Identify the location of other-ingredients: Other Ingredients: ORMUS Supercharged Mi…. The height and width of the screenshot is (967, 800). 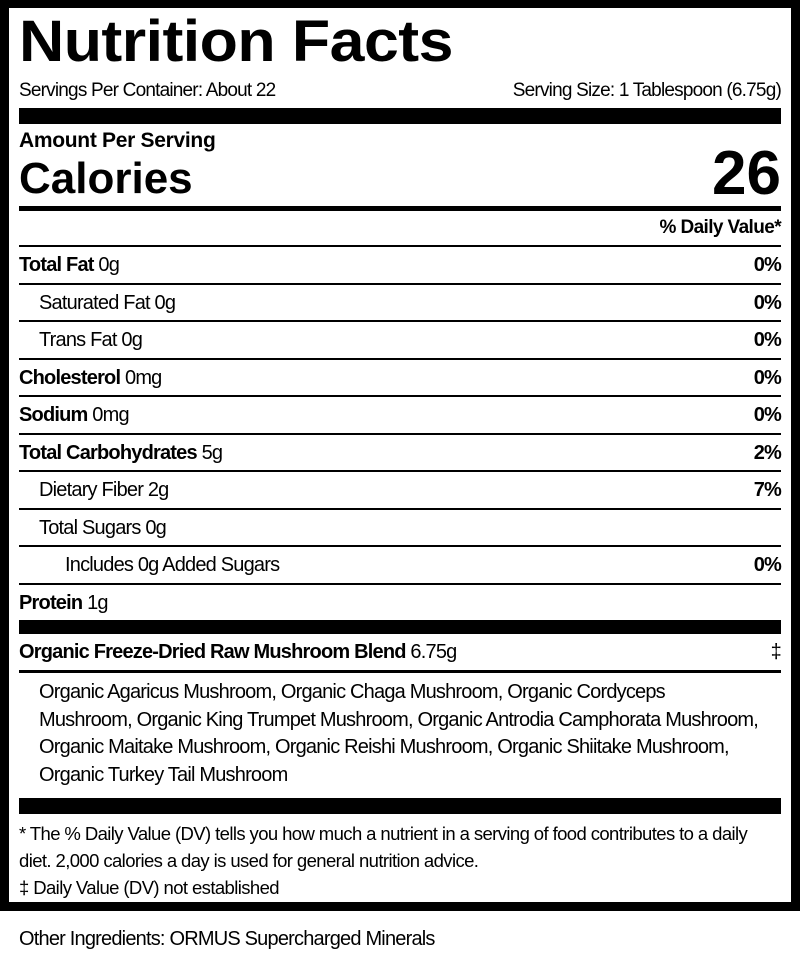
(227, 939).